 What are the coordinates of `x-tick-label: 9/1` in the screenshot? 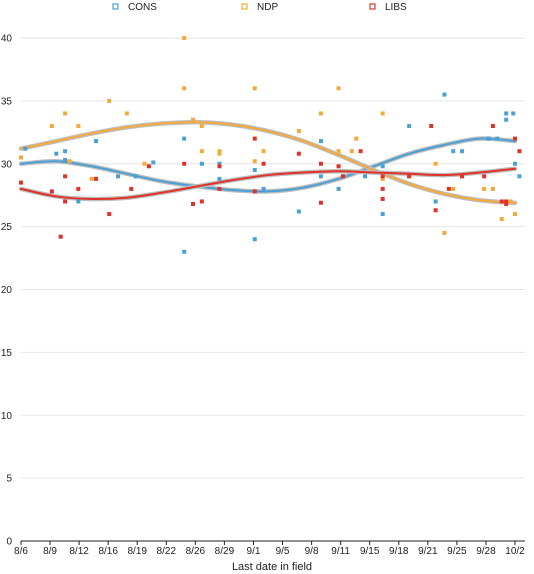 It's located at (254, 551).